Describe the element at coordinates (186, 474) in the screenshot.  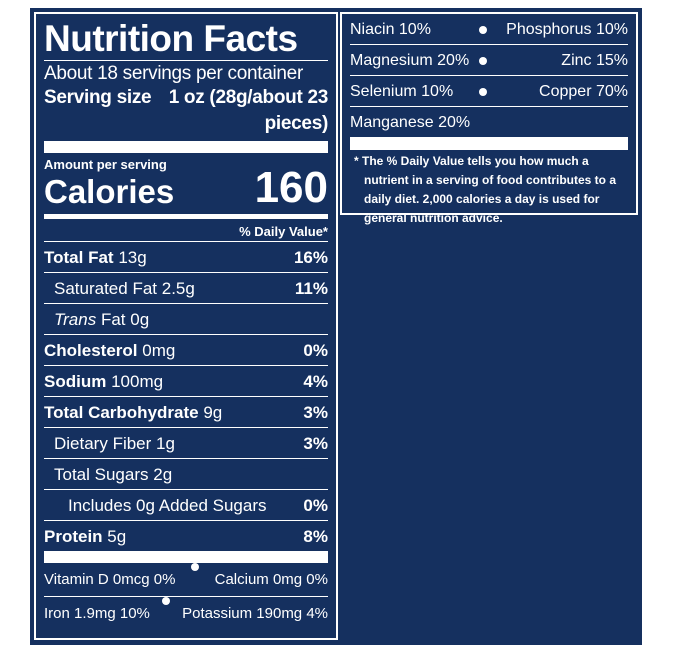
I see `nutrient-row: Total Sugars 2g` at that location.